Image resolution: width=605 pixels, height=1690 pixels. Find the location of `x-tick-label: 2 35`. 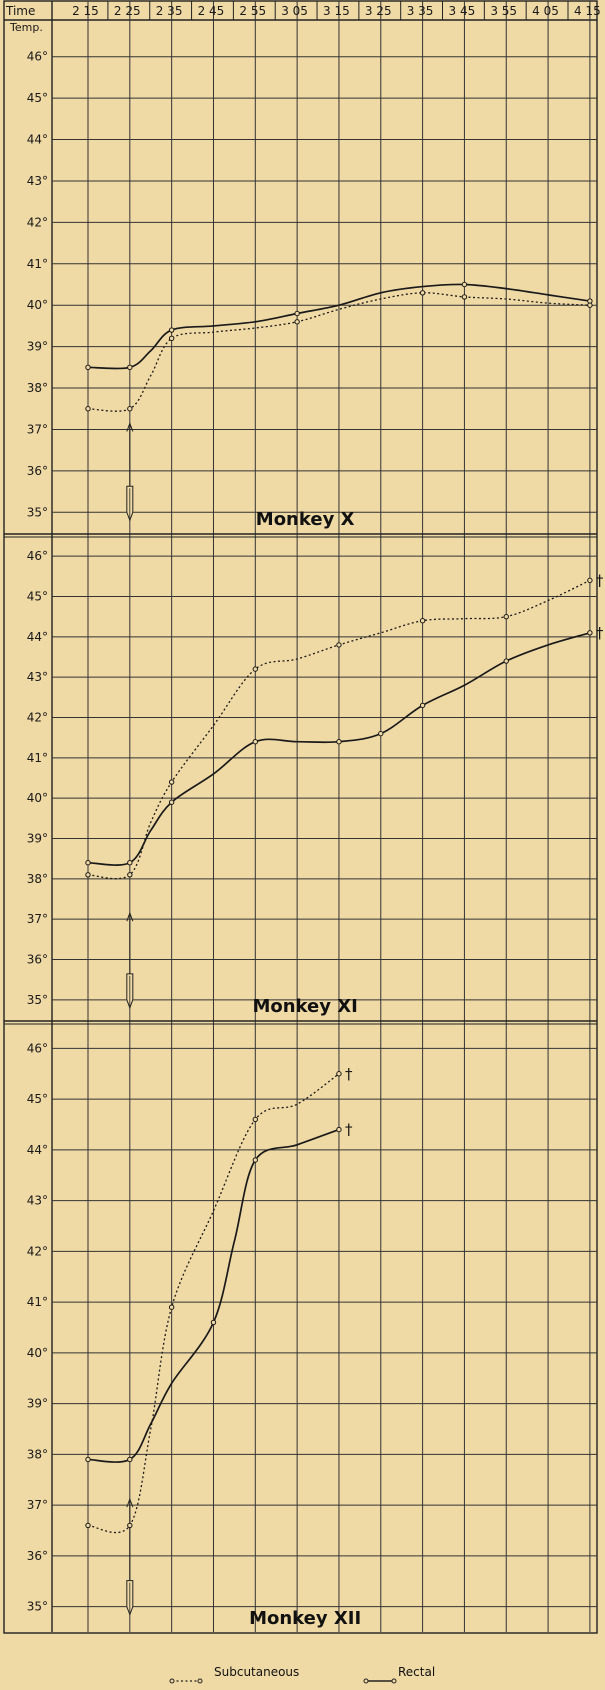

x-tick-label: 2 35 is located at coordinates (169, 11).